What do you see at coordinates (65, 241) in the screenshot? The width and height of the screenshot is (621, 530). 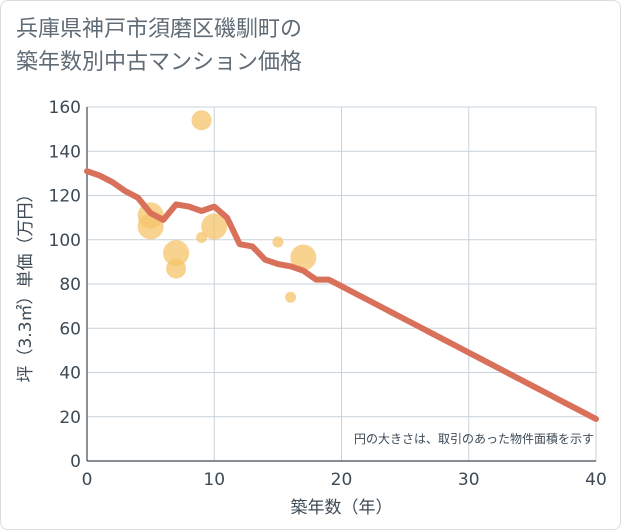 I see `y-tick-label: 100` at bounding box center [65, 241].